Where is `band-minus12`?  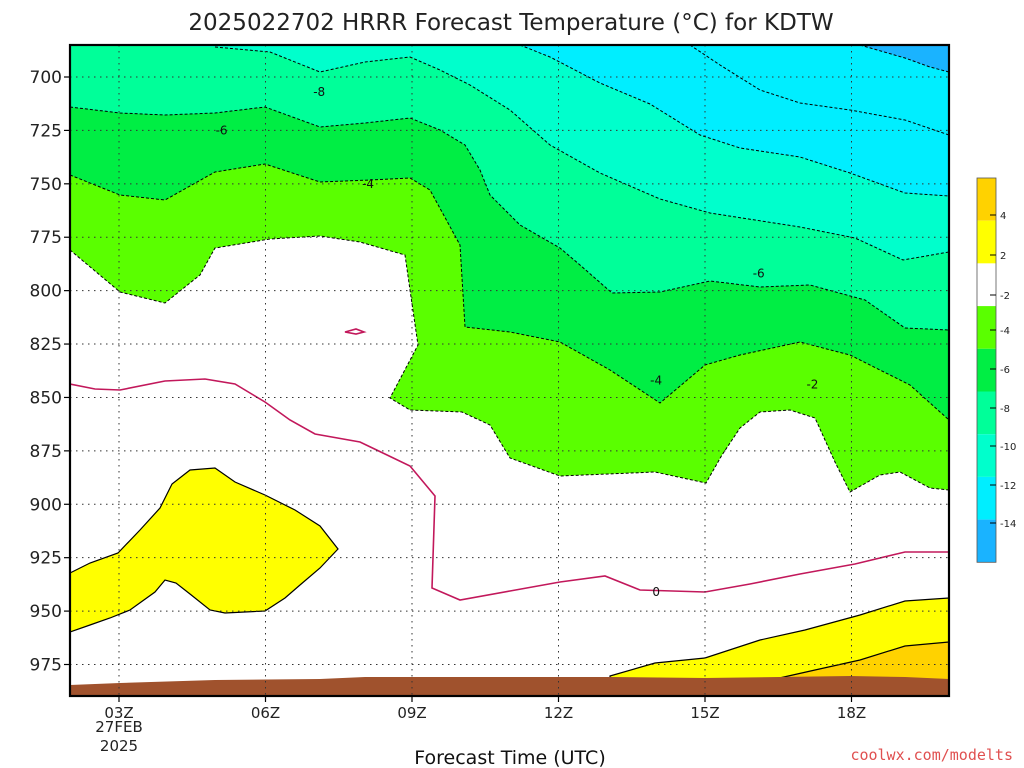
band-minus12 is located at coordinates (814, 90).